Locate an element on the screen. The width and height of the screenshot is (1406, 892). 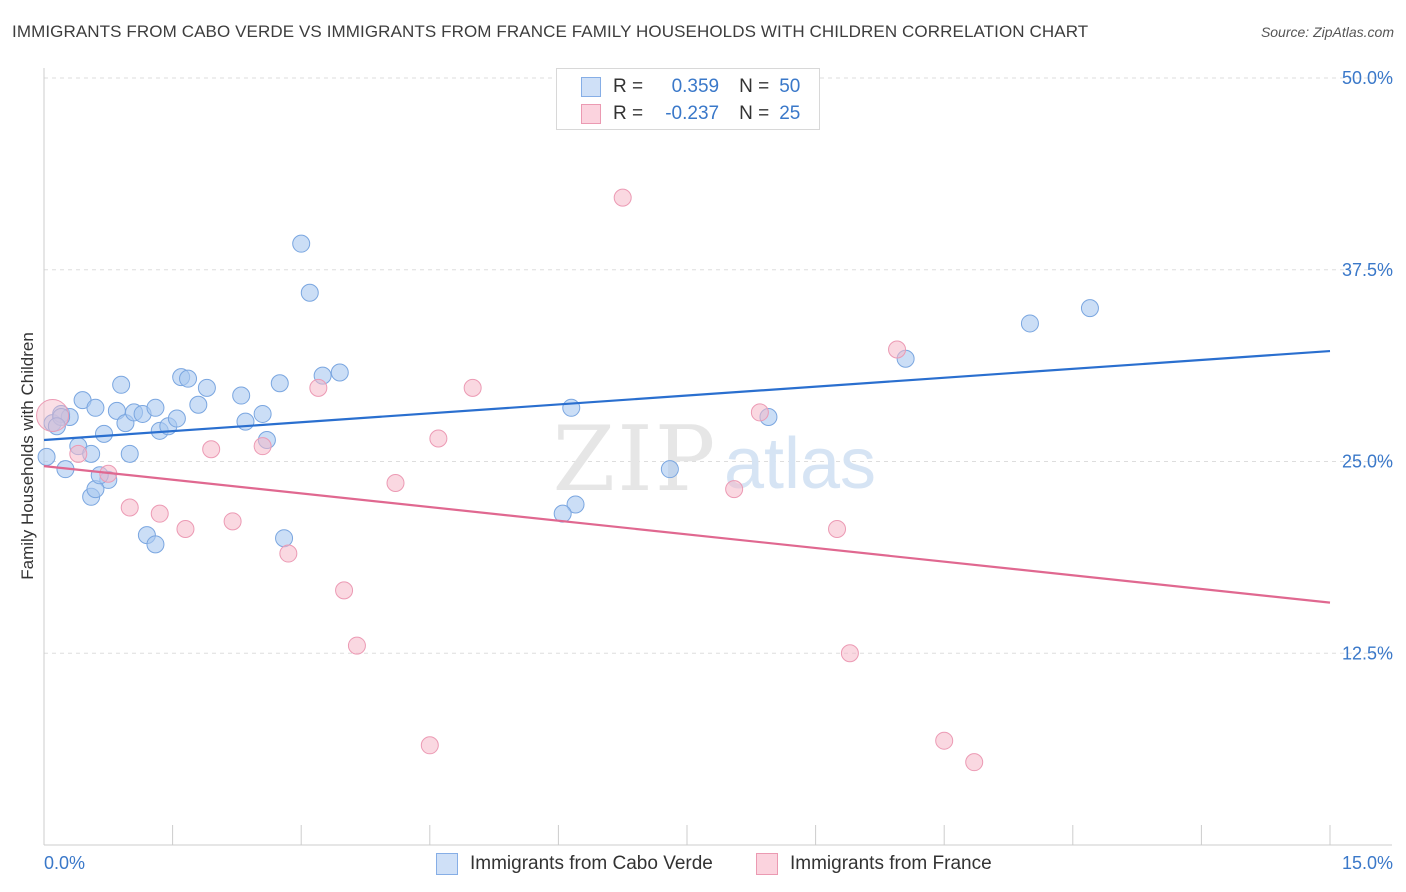
trend-line-france is located at coordinates (687, 534).